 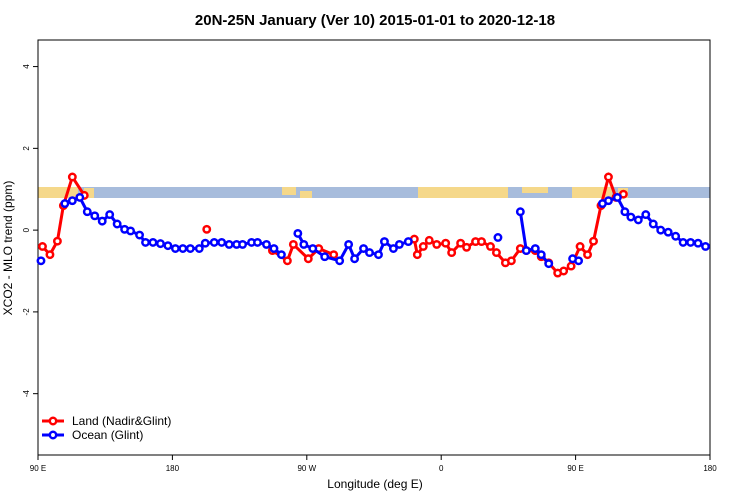 What do you see at coordinates (26, 229) in the screenshot?
I see `y-tick-label: 0` at bounding box center [26, 229].